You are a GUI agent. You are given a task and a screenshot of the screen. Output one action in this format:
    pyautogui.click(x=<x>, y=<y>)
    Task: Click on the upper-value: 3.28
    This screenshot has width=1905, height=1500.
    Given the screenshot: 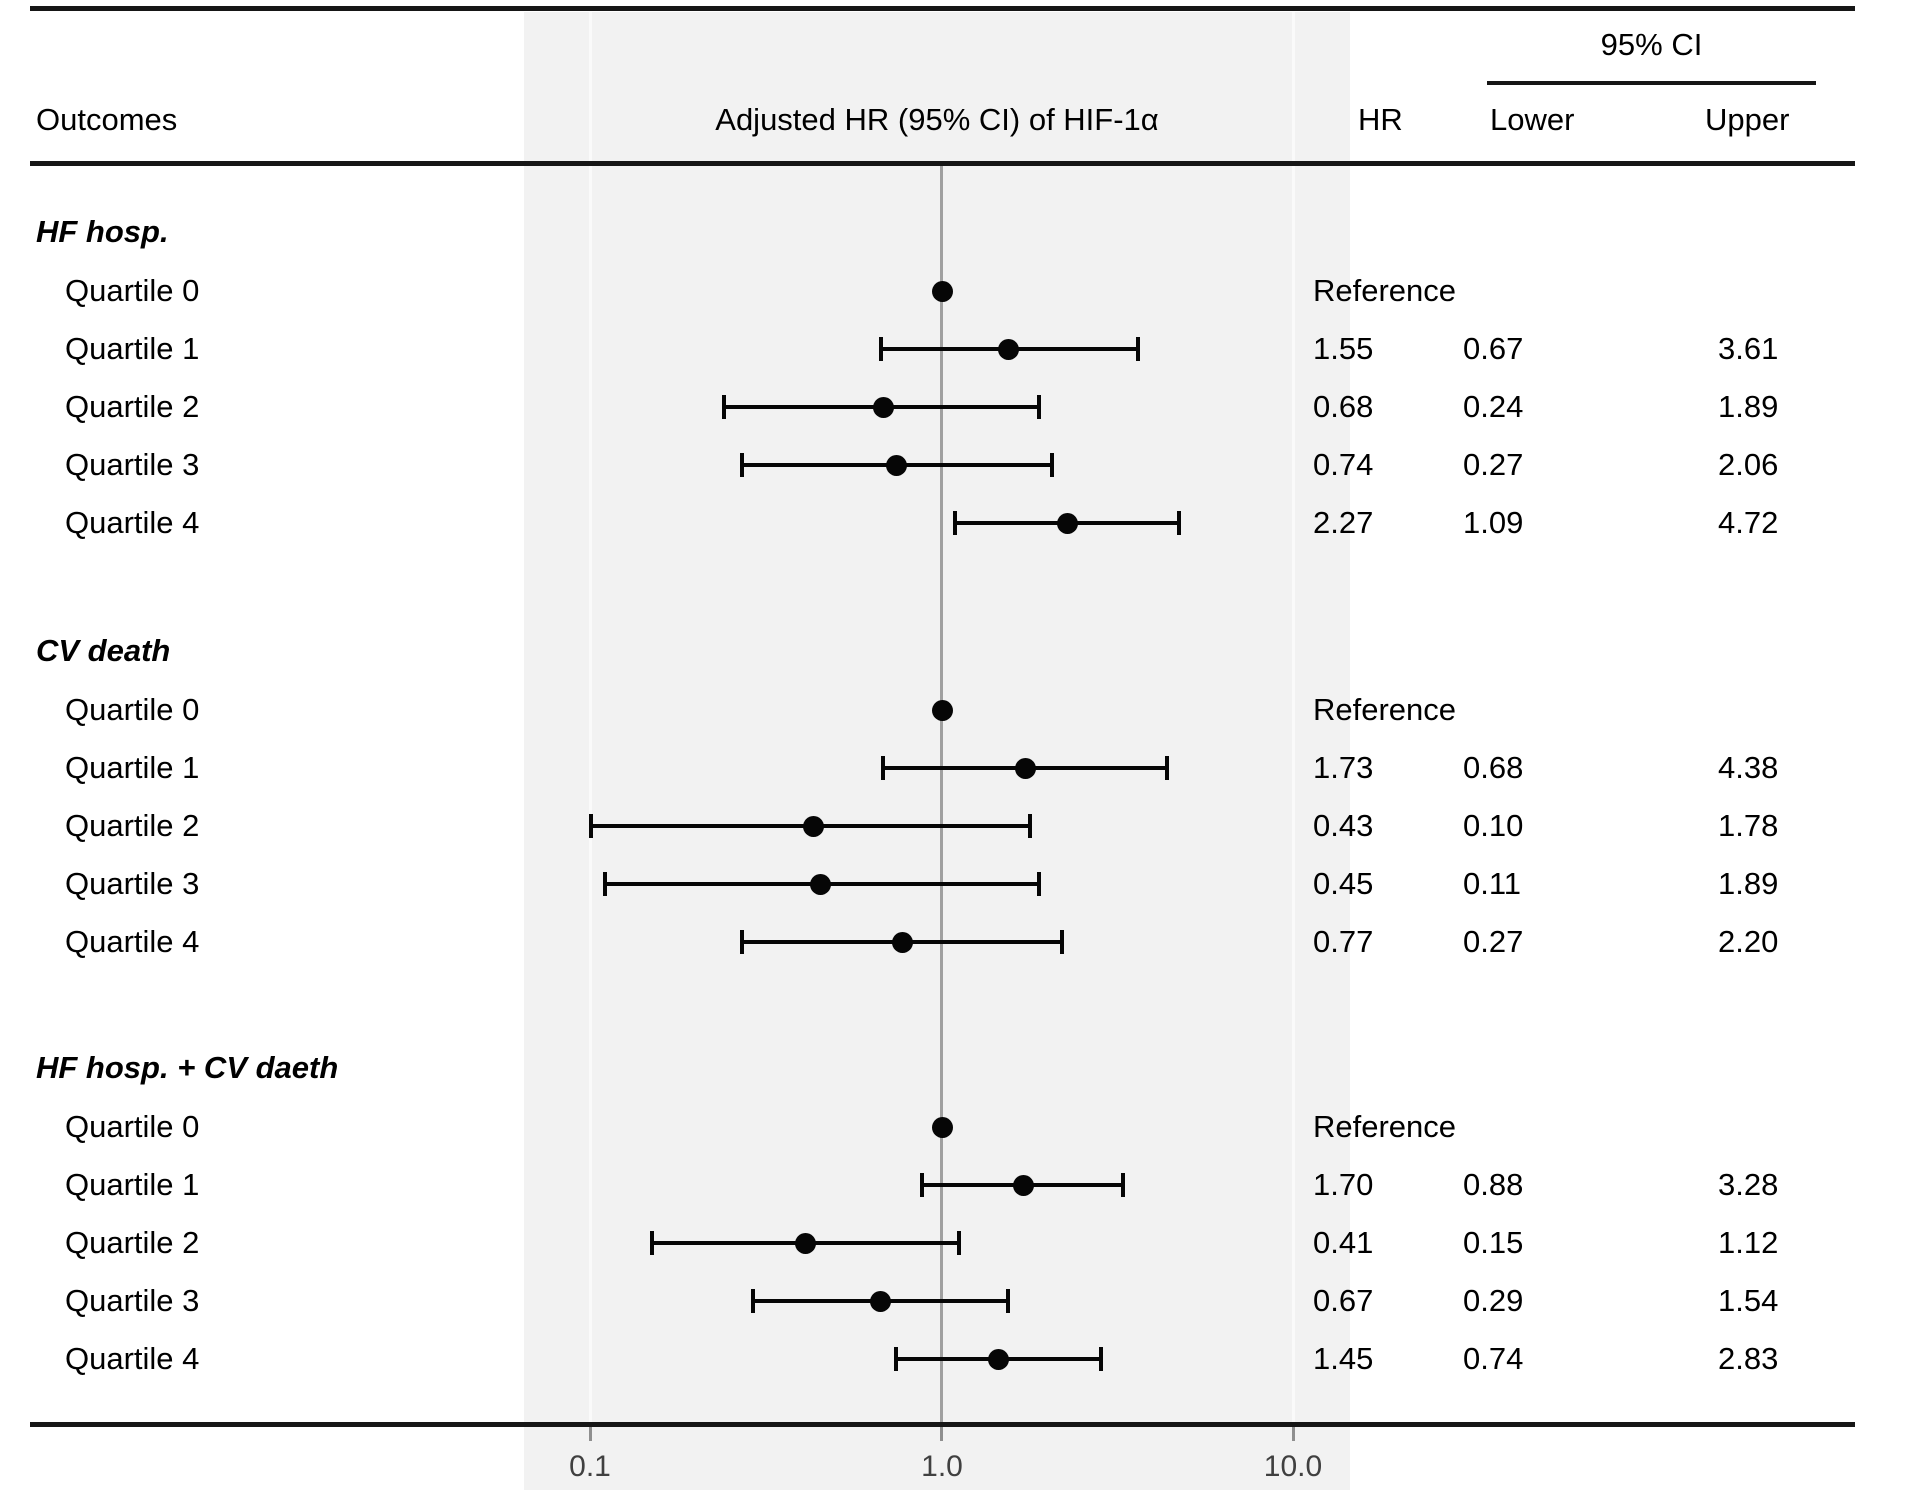 What is the action you would take?
    pyautogui.click(x=1748, y=1184)
    